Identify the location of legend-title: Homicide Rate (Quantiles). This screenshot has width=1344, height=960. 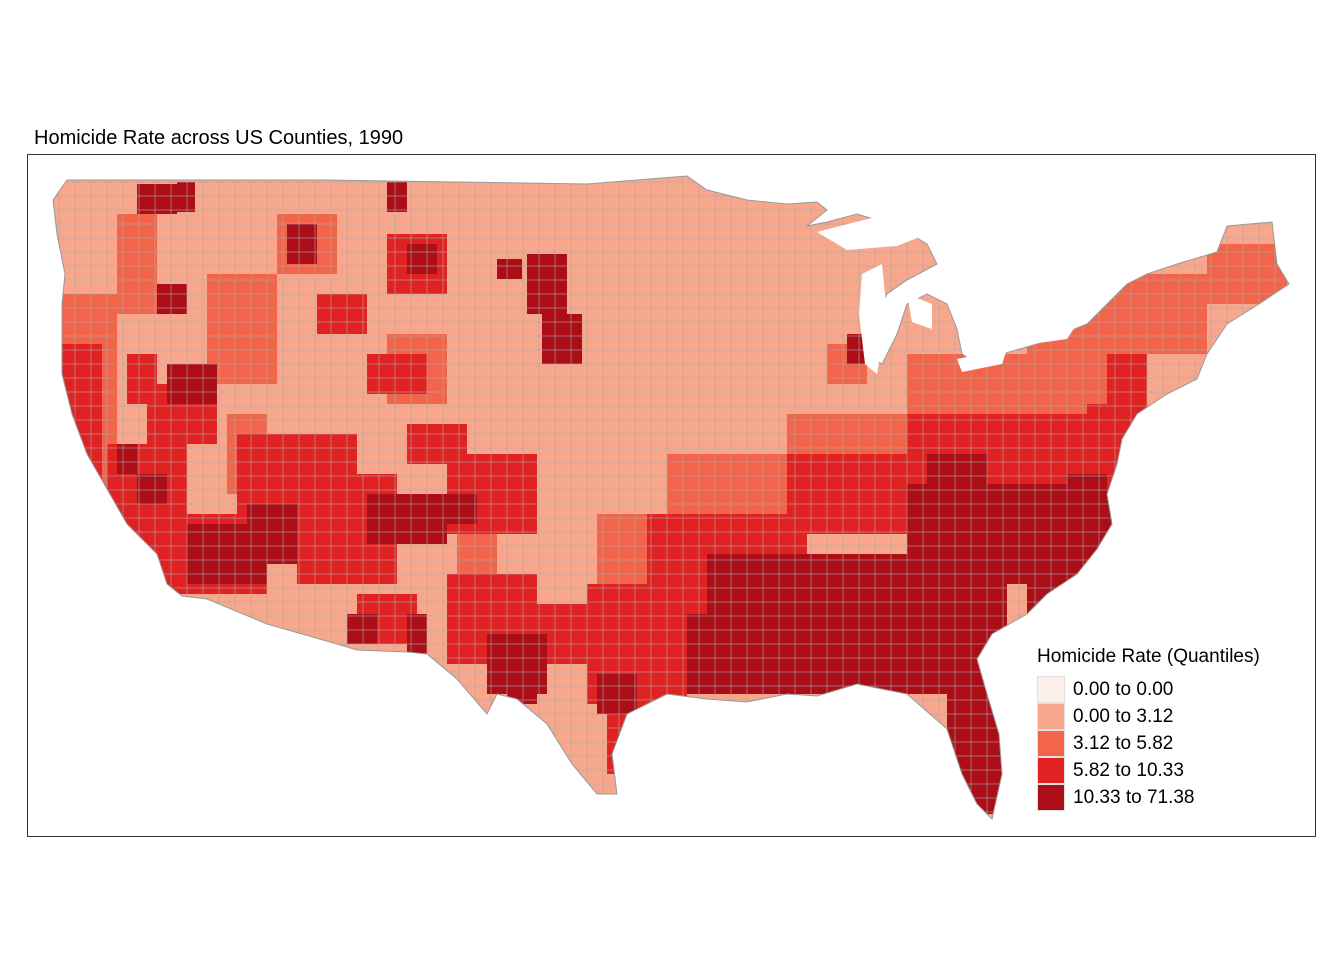
(1148, 656).